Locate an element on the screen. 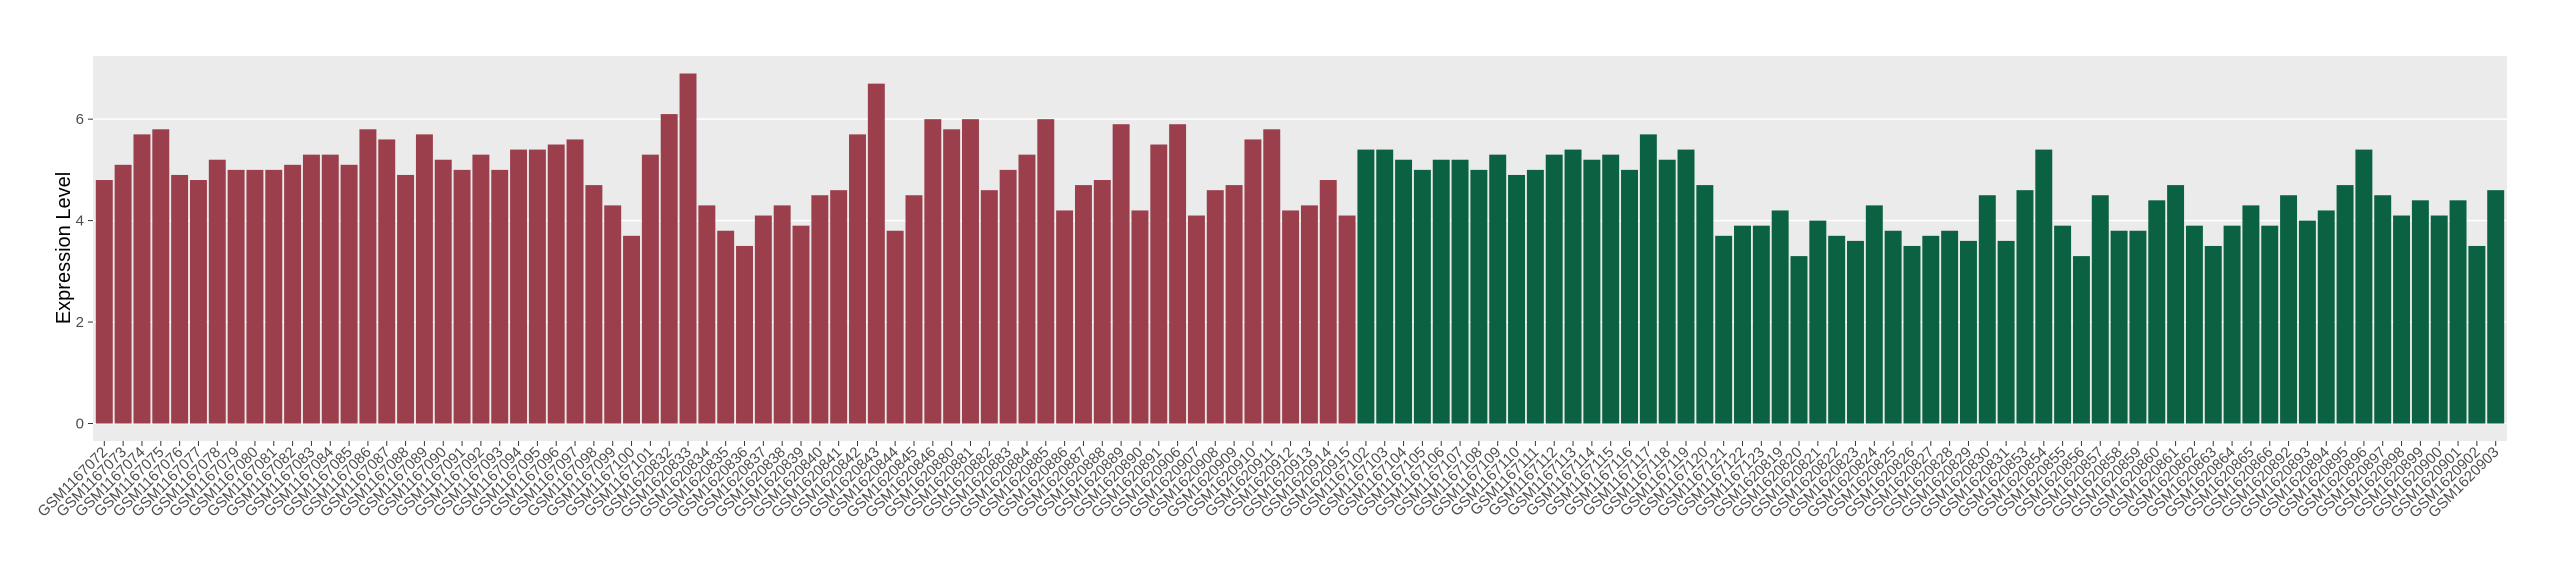 This screenshot has width=2560, height=580. y-tick-label: 0 is located at coordinates (80, 424).